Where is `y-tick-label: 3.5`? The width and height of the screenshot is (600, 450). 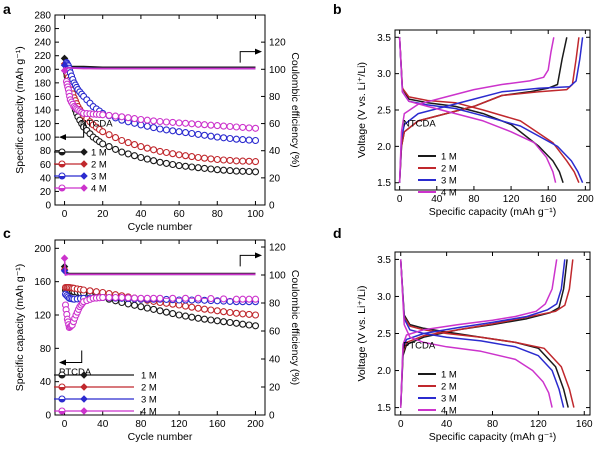 y-tick-label: 3.5 is located at coordinates (384, 38).